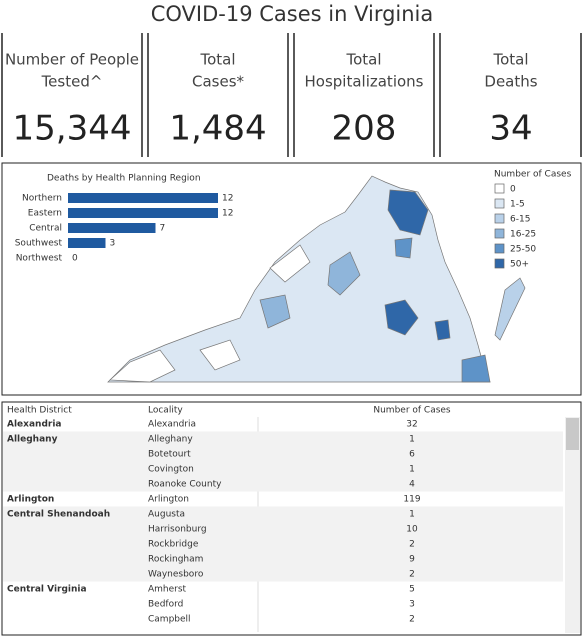  What do you see at coordinates (39, 259) in the screenshot?
I see `category-label: Northwest` at bounding box center [39, 259].